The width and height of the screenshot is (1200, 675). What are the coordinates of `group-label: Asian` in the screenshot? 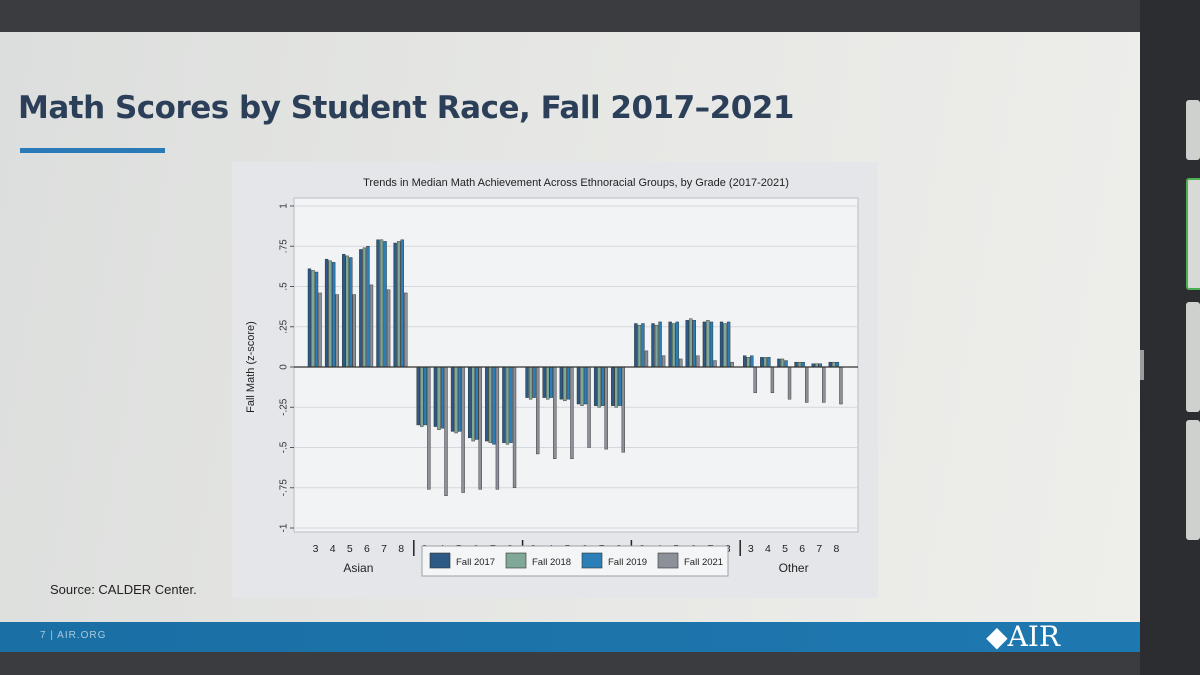 It's located at (358, 568).